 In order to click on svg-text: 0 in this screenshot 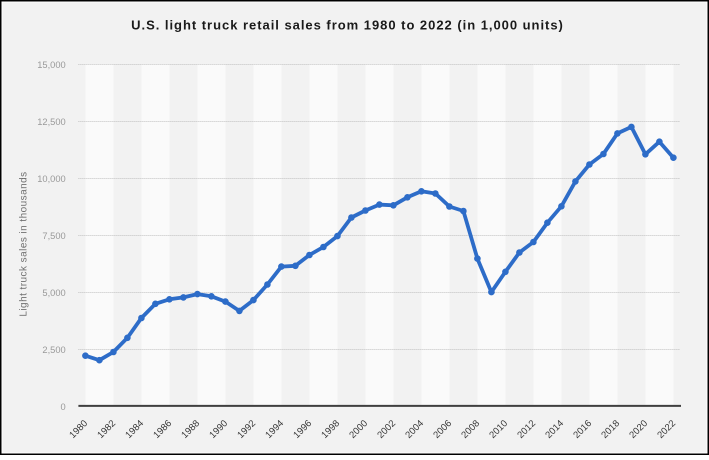, I will do `click(63, 407)`.